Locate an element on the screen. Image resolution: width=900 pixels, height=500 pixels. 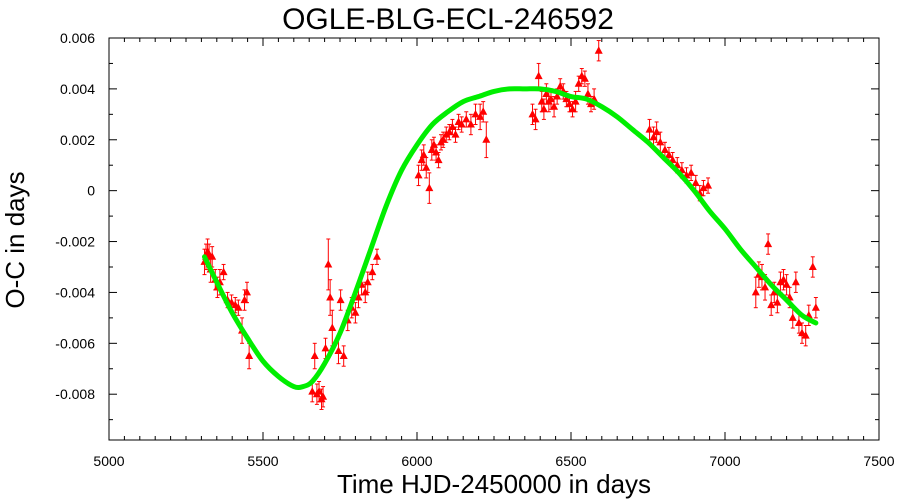
x-tick-label: 6500 is located at coordinates (570, 461).